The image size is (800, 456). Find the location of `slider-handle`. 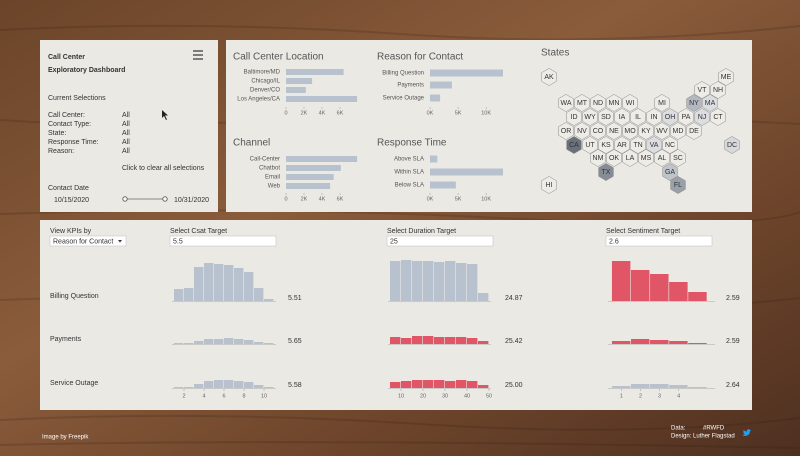

slider-handle is located at coordinates (165, 199).